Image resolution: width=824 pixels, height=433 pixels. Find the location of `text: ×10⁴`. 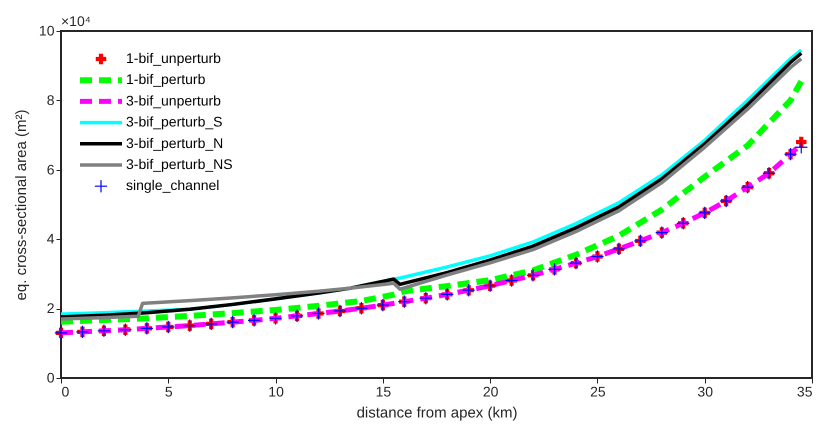

text: ×10⁴ is located at coordinates (76, 21).